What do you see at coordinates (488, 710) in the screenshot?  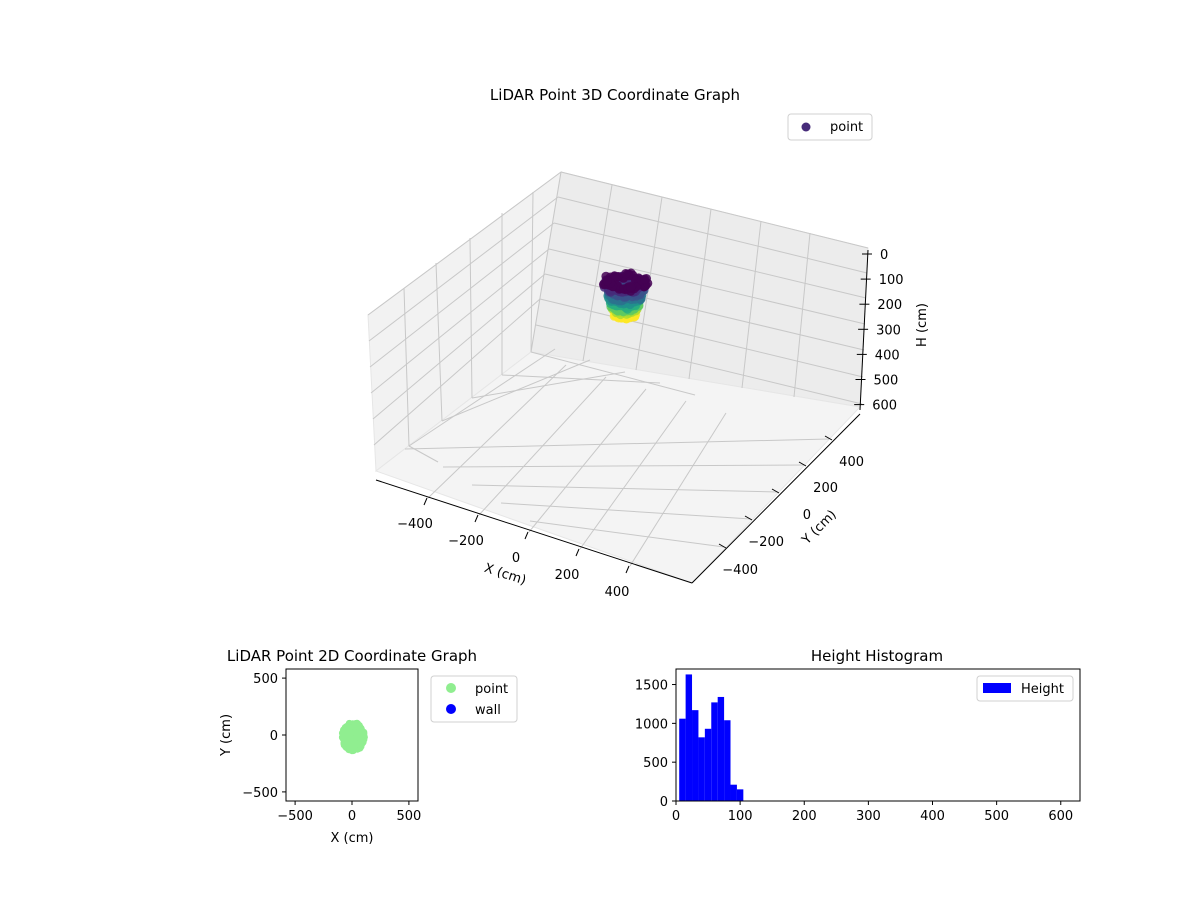 I see `legend-2d-wall-label: wall` at bounding box center [488, 710].